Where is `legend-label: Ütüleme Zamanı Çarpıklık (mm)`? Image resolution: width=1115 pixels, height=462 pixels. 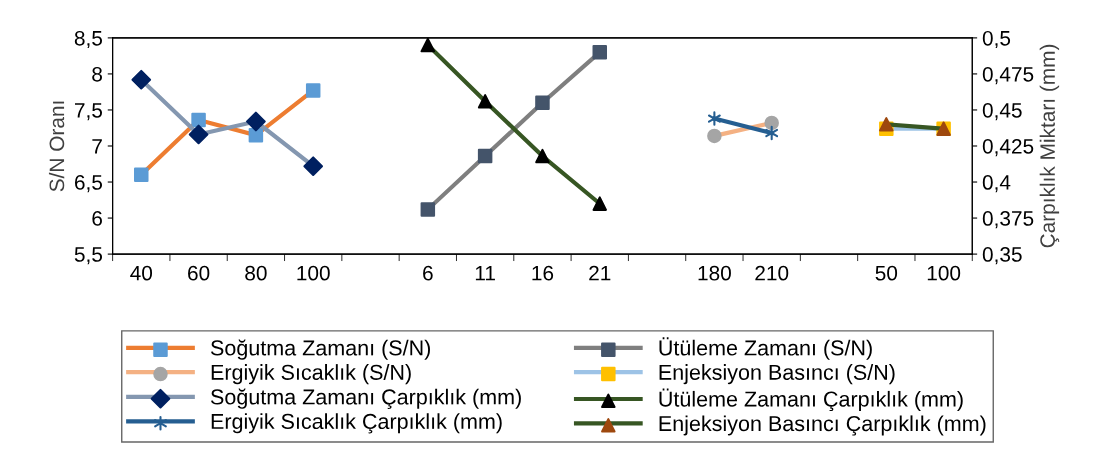
legend-label: Ütüleme Zamanı Çarpıklık (mm) is located at coordinates (811, 400).